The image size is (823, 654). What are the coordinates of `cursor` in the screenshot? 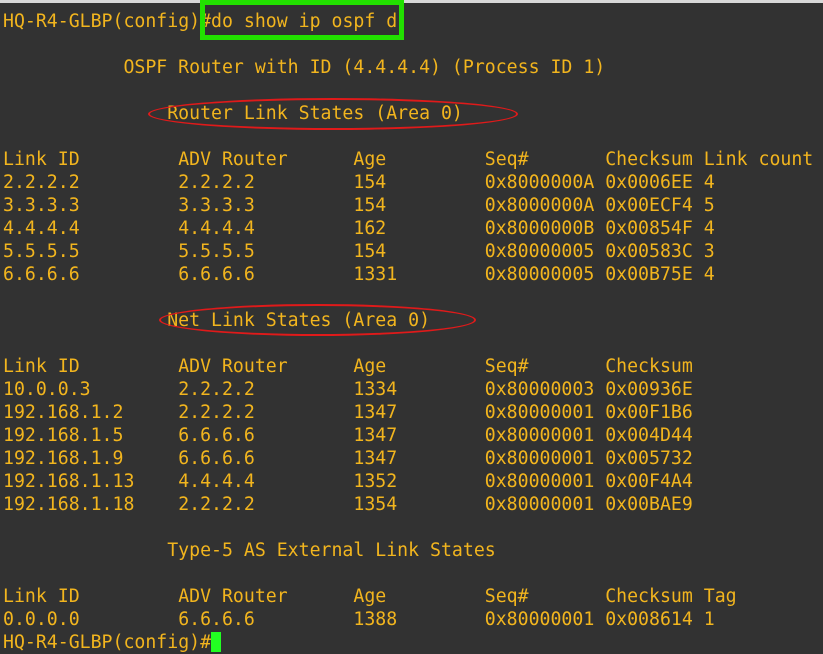 It's located at (216, 642).